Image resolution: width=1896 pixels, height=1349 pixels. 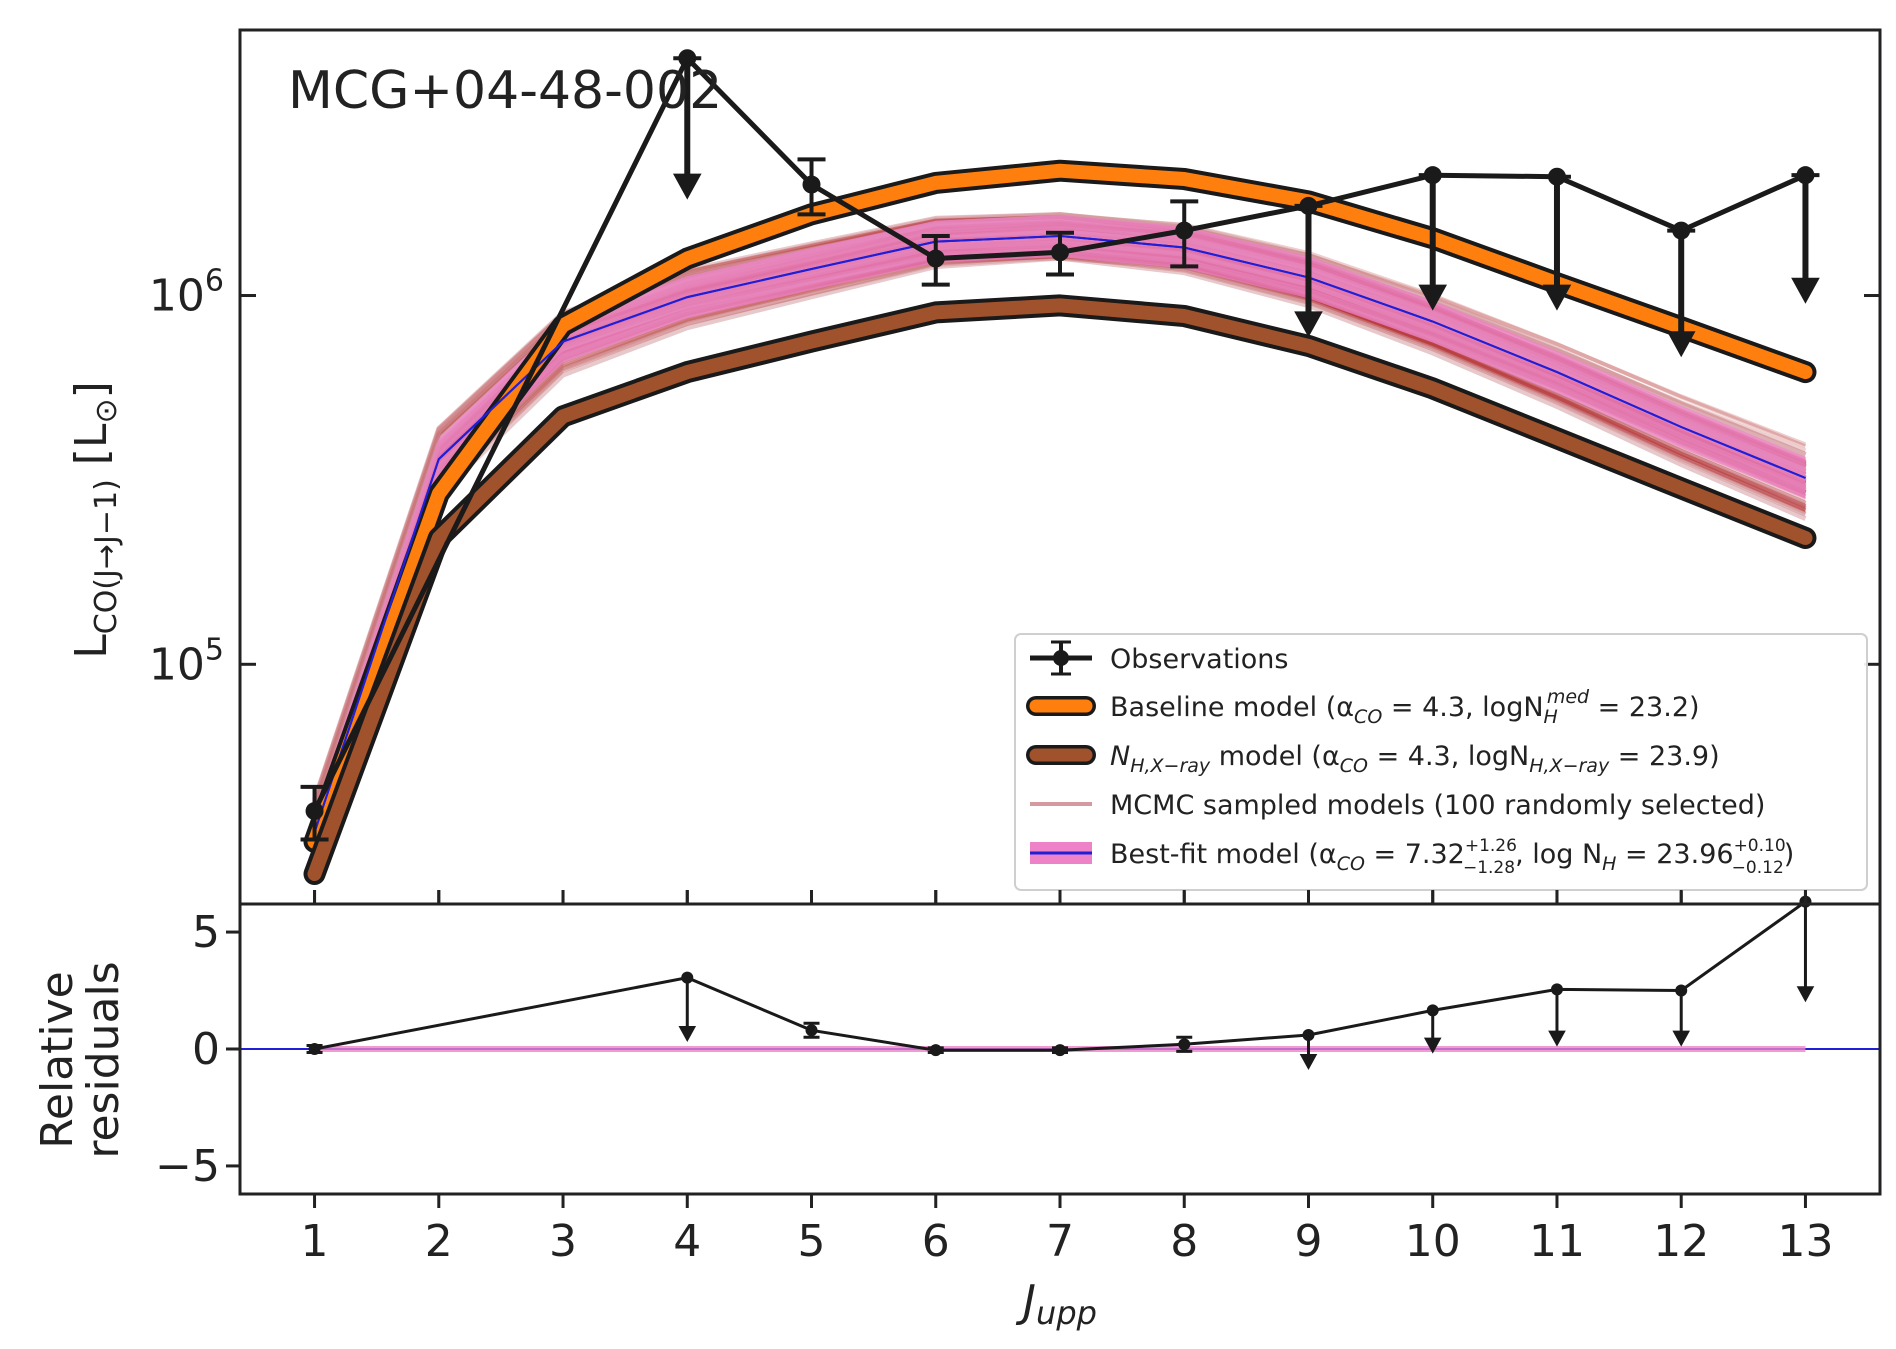 I want to click on legend-entry-observations: Observations, so click(x=1159, y=658).